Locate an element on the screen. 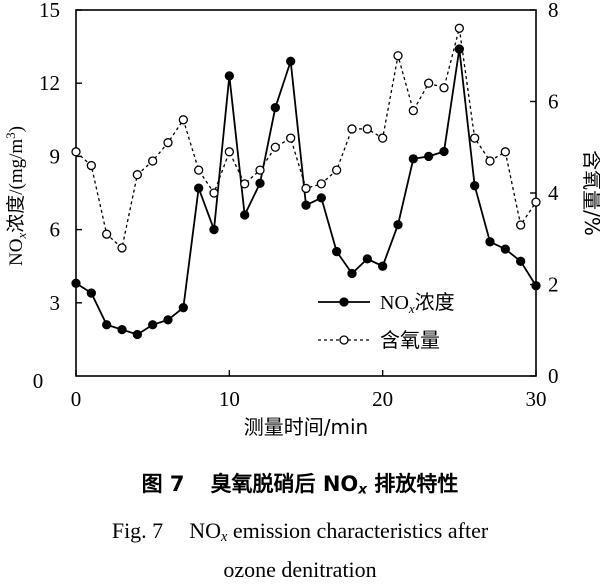 This screenshot has height=586, width=600. y-right-tick-label: 6 is located at coordinates (553, 102).